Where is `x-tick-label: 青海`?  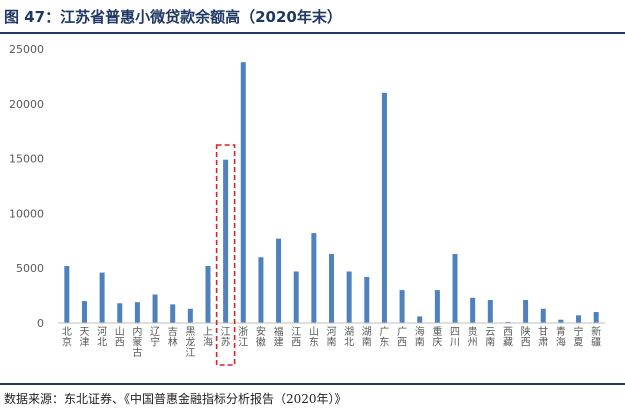 x-tick-label: 青海 is located at coordinates (561, 337).